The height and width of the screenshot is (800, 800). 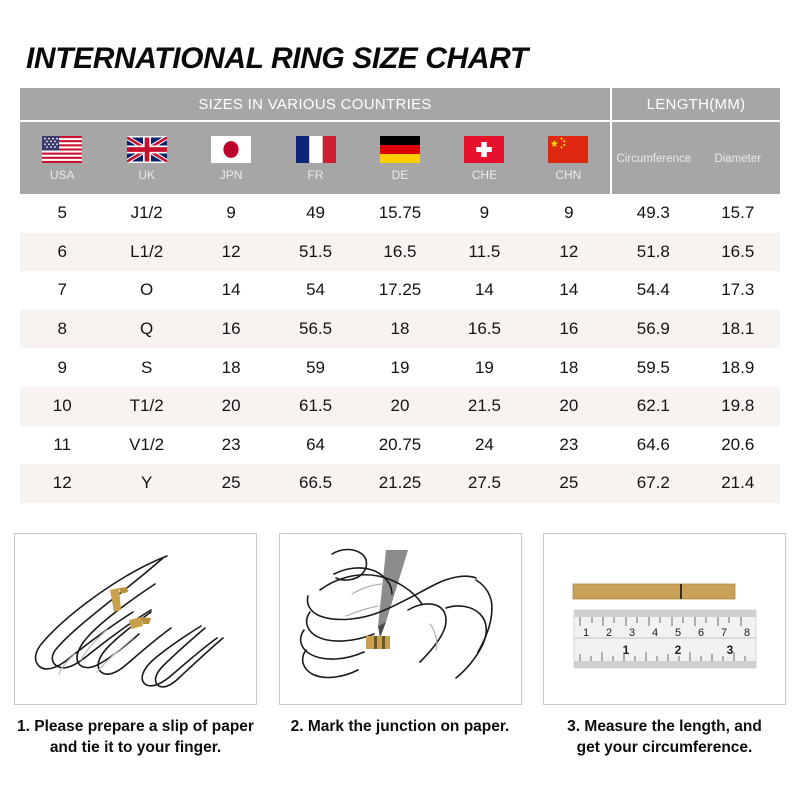 I want to click on cell-chn: 14, so click(x=569, y=290).